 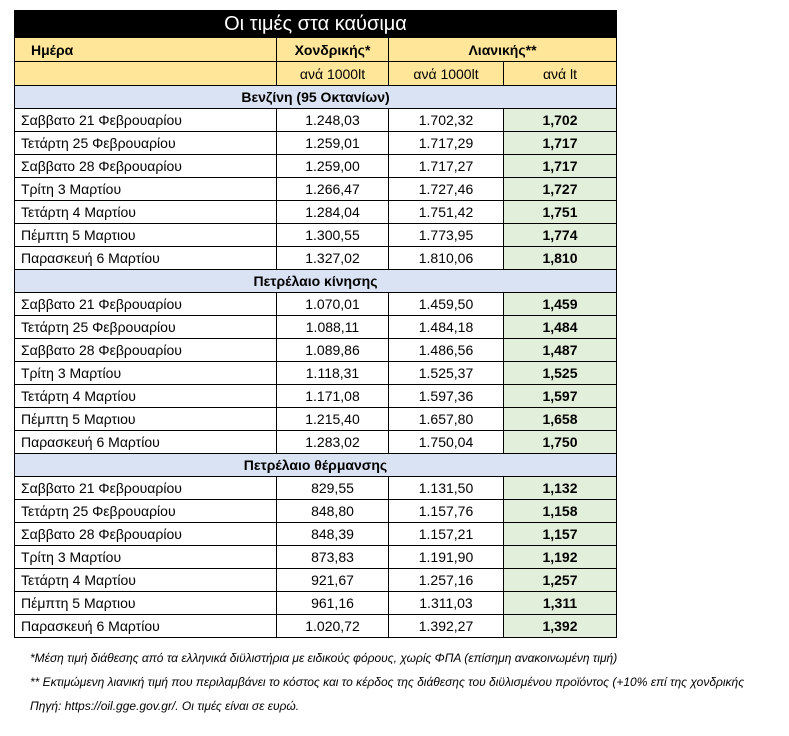 What do you see at coordinates (446, 580) in the screenshot?
I see `retail-price-1000: 1.257,16` at bounding box center [446, 580].